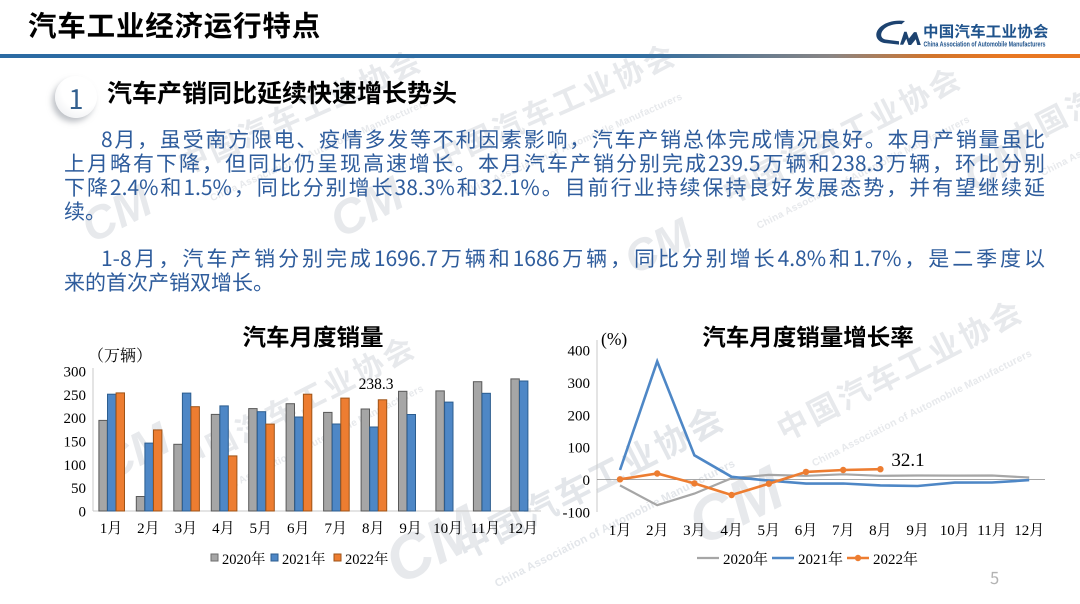 This screenshot has width=1080, height=604. Describe the element at coordinates (808, 336) in the screenshot. I see `svg-text: 汽车月度销量增长率` at that location.